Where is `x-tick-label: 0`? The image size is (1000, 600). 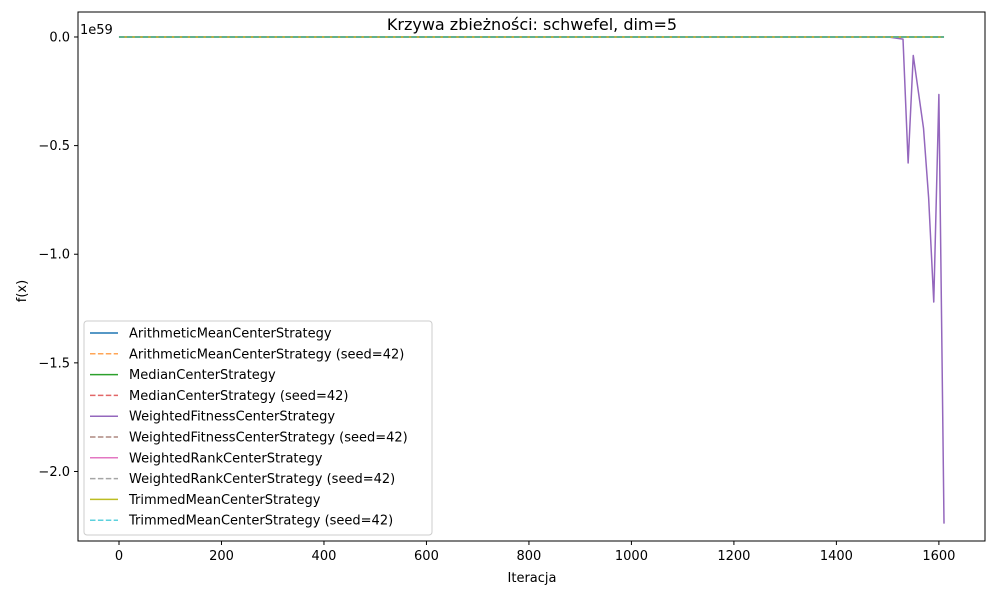 x-tick-label: 0 is located at coordinates (119, 556).